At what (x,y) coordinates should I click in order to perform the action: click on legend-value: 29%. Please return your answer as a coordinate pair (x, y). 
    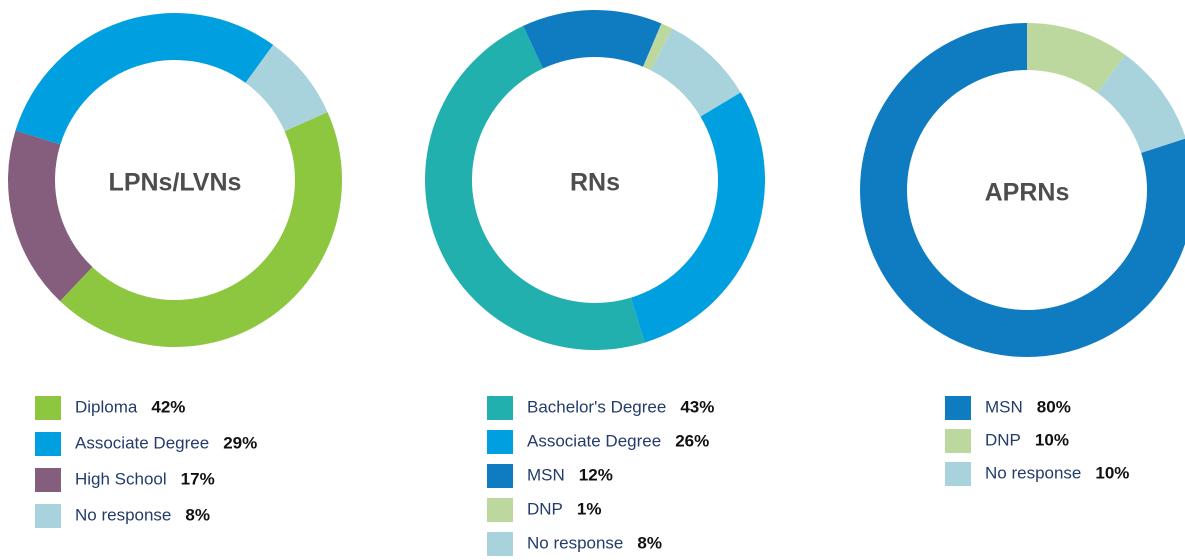
    Looking at the image, I should click on (240, 442).